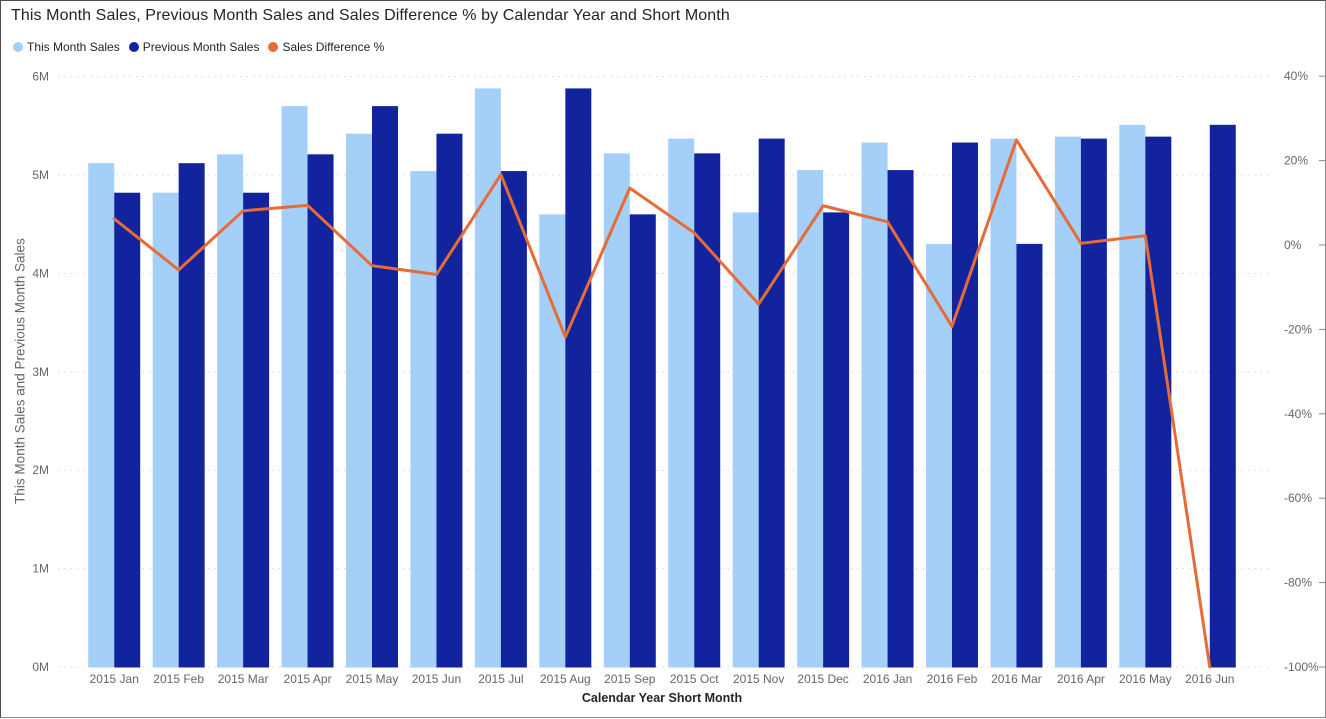 The image size is (1326, 719). What do you see at coordinates (887, 679) in the screenshot?
I see `x-axis-tick-label: 2016 Jan` at bounding box center [887, 679].